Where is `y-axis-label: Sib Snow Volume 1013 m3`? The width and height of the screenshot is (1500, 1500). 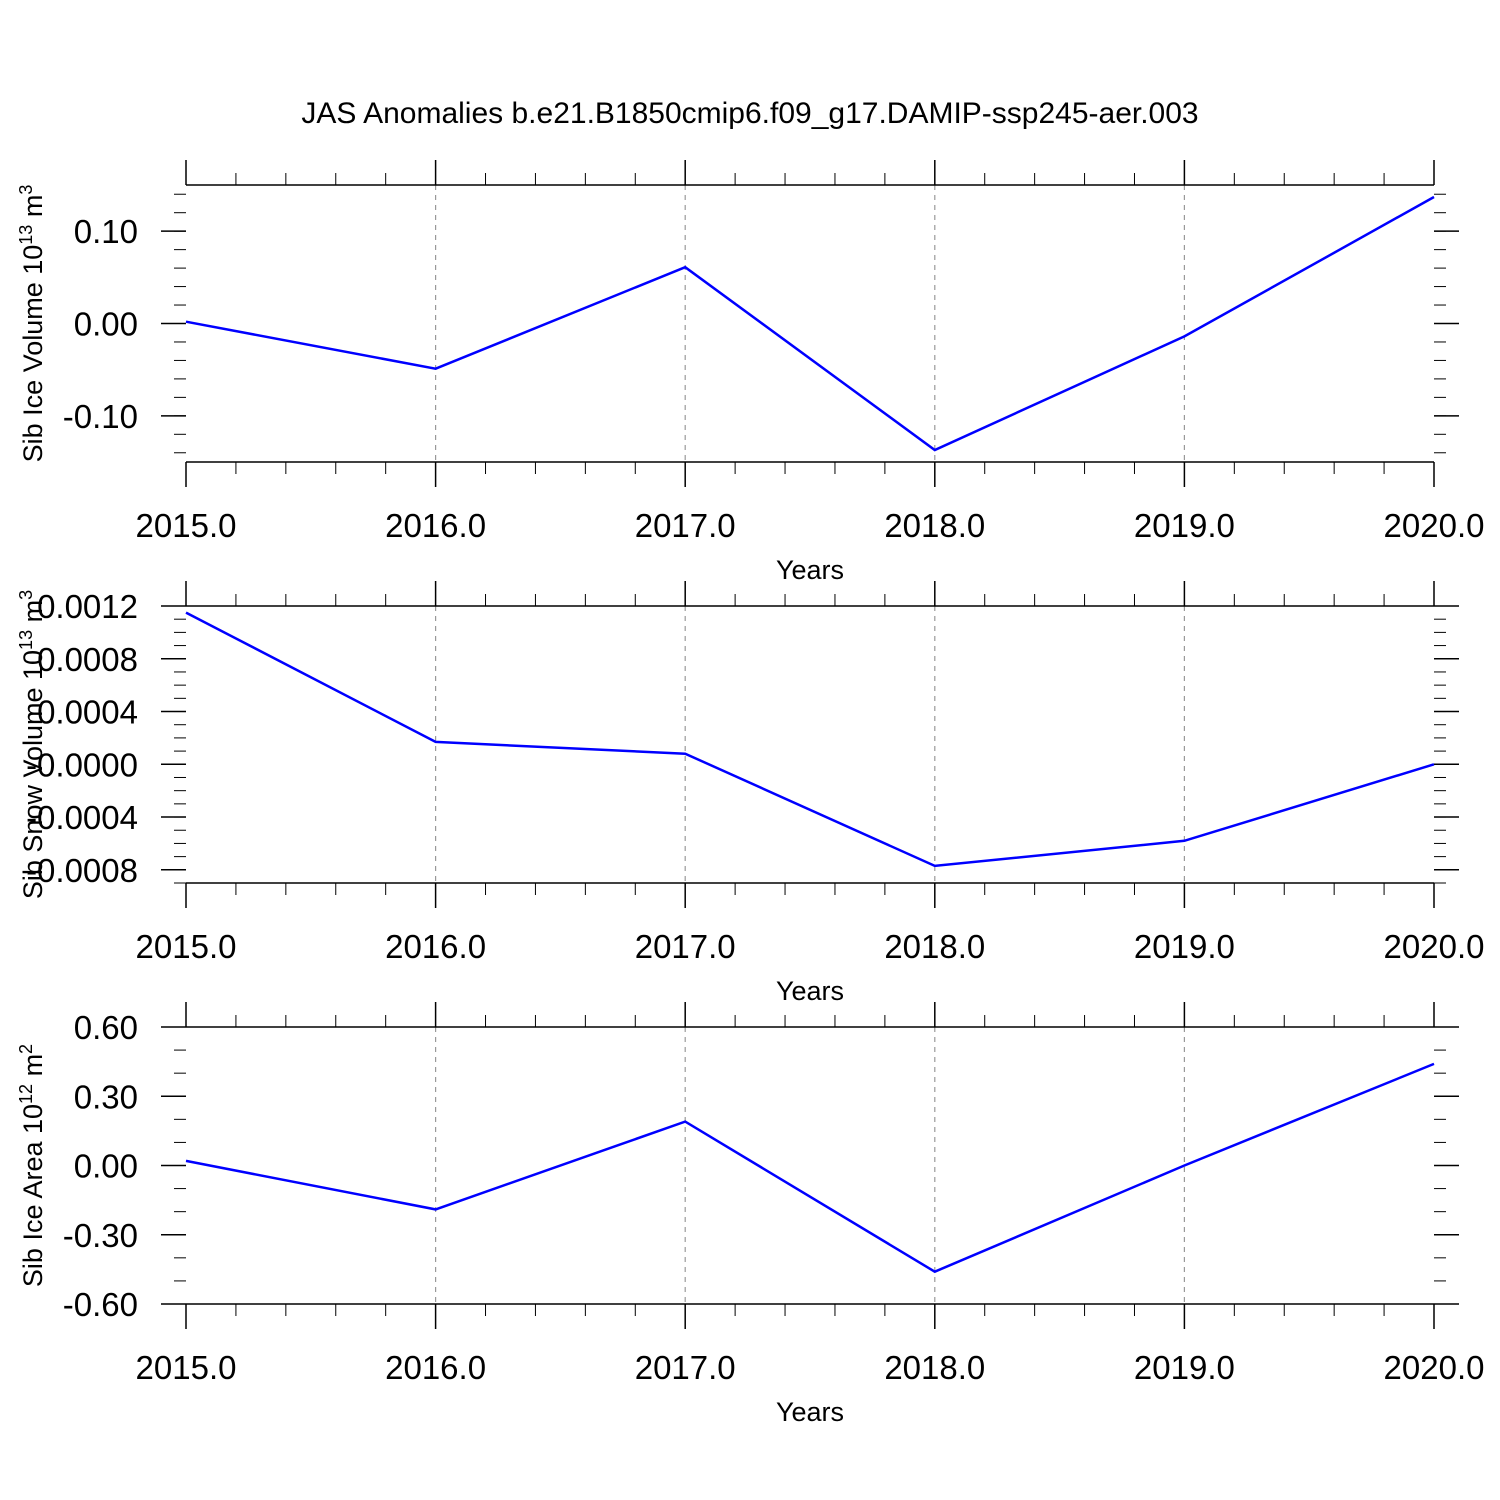
y-axis-label: Sib Snow Volume 1013 m3 is located at coordinates (32, 744).